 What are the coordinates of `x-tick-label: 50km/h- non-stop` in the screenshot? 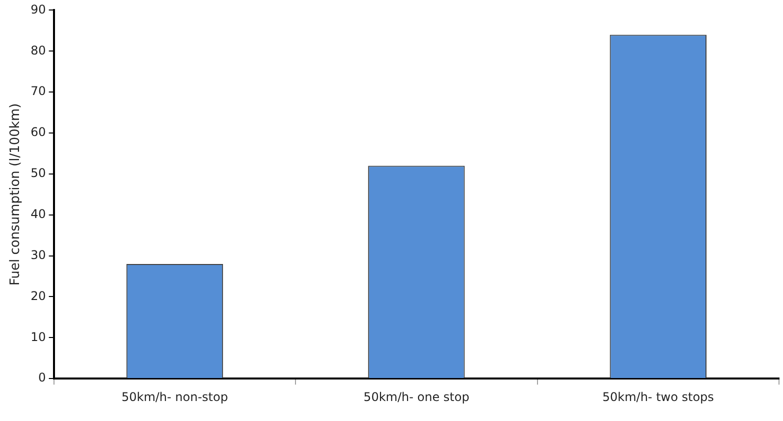 It's located at (174, 397).